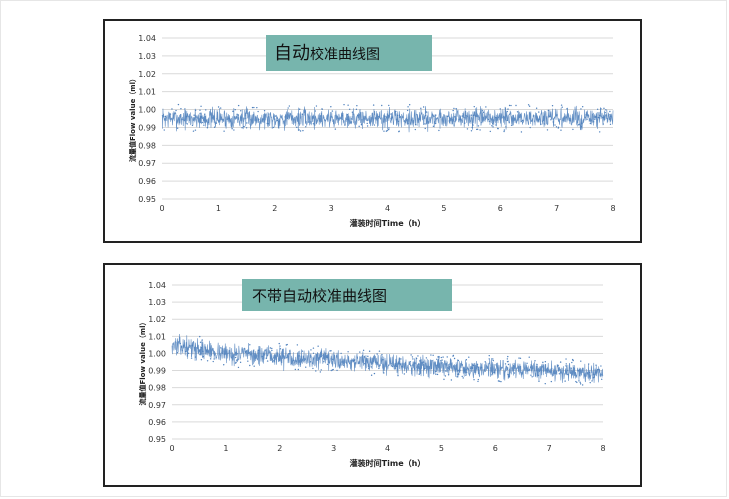 The height and width of the screenshot is (499, 729). What do you see at coordinates (387, 359) in the screenshot?
I see `flow-series` at bounding box center [387, 359].